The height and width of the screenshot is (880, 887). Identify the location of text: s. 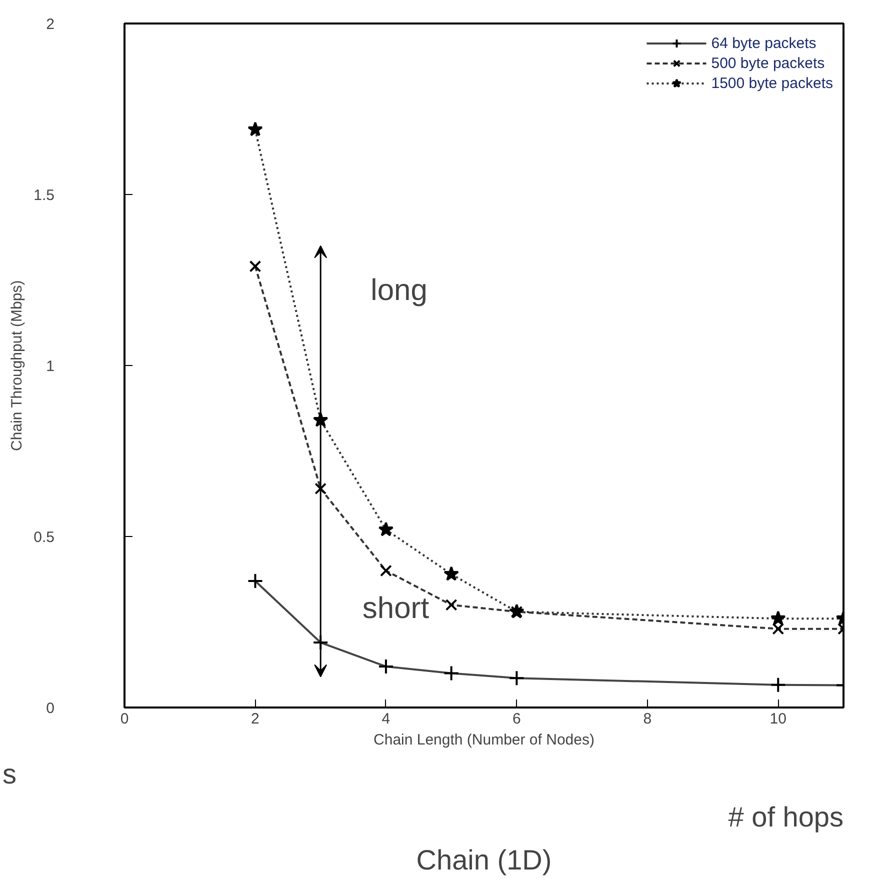
(9, 774).